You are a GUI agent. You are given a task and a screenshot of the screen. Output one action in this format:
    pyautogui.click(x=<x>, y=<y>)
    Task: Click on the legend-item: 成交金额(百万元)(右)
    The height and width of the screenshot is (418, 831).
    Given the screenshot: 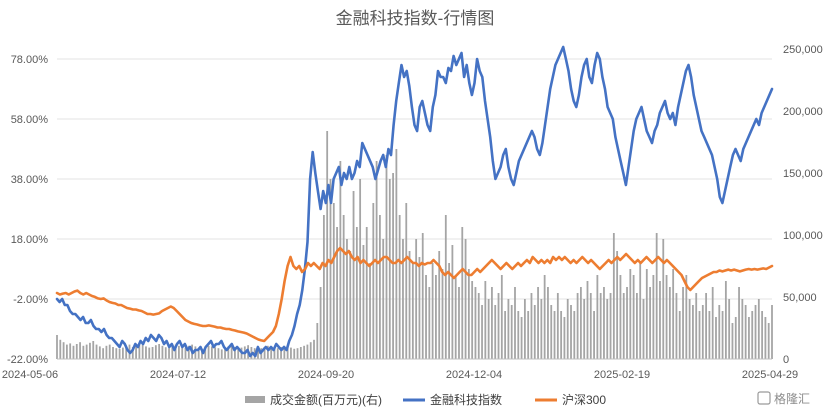 What is the action you would take?
    pyautogui.click(x=313, y=399)
    